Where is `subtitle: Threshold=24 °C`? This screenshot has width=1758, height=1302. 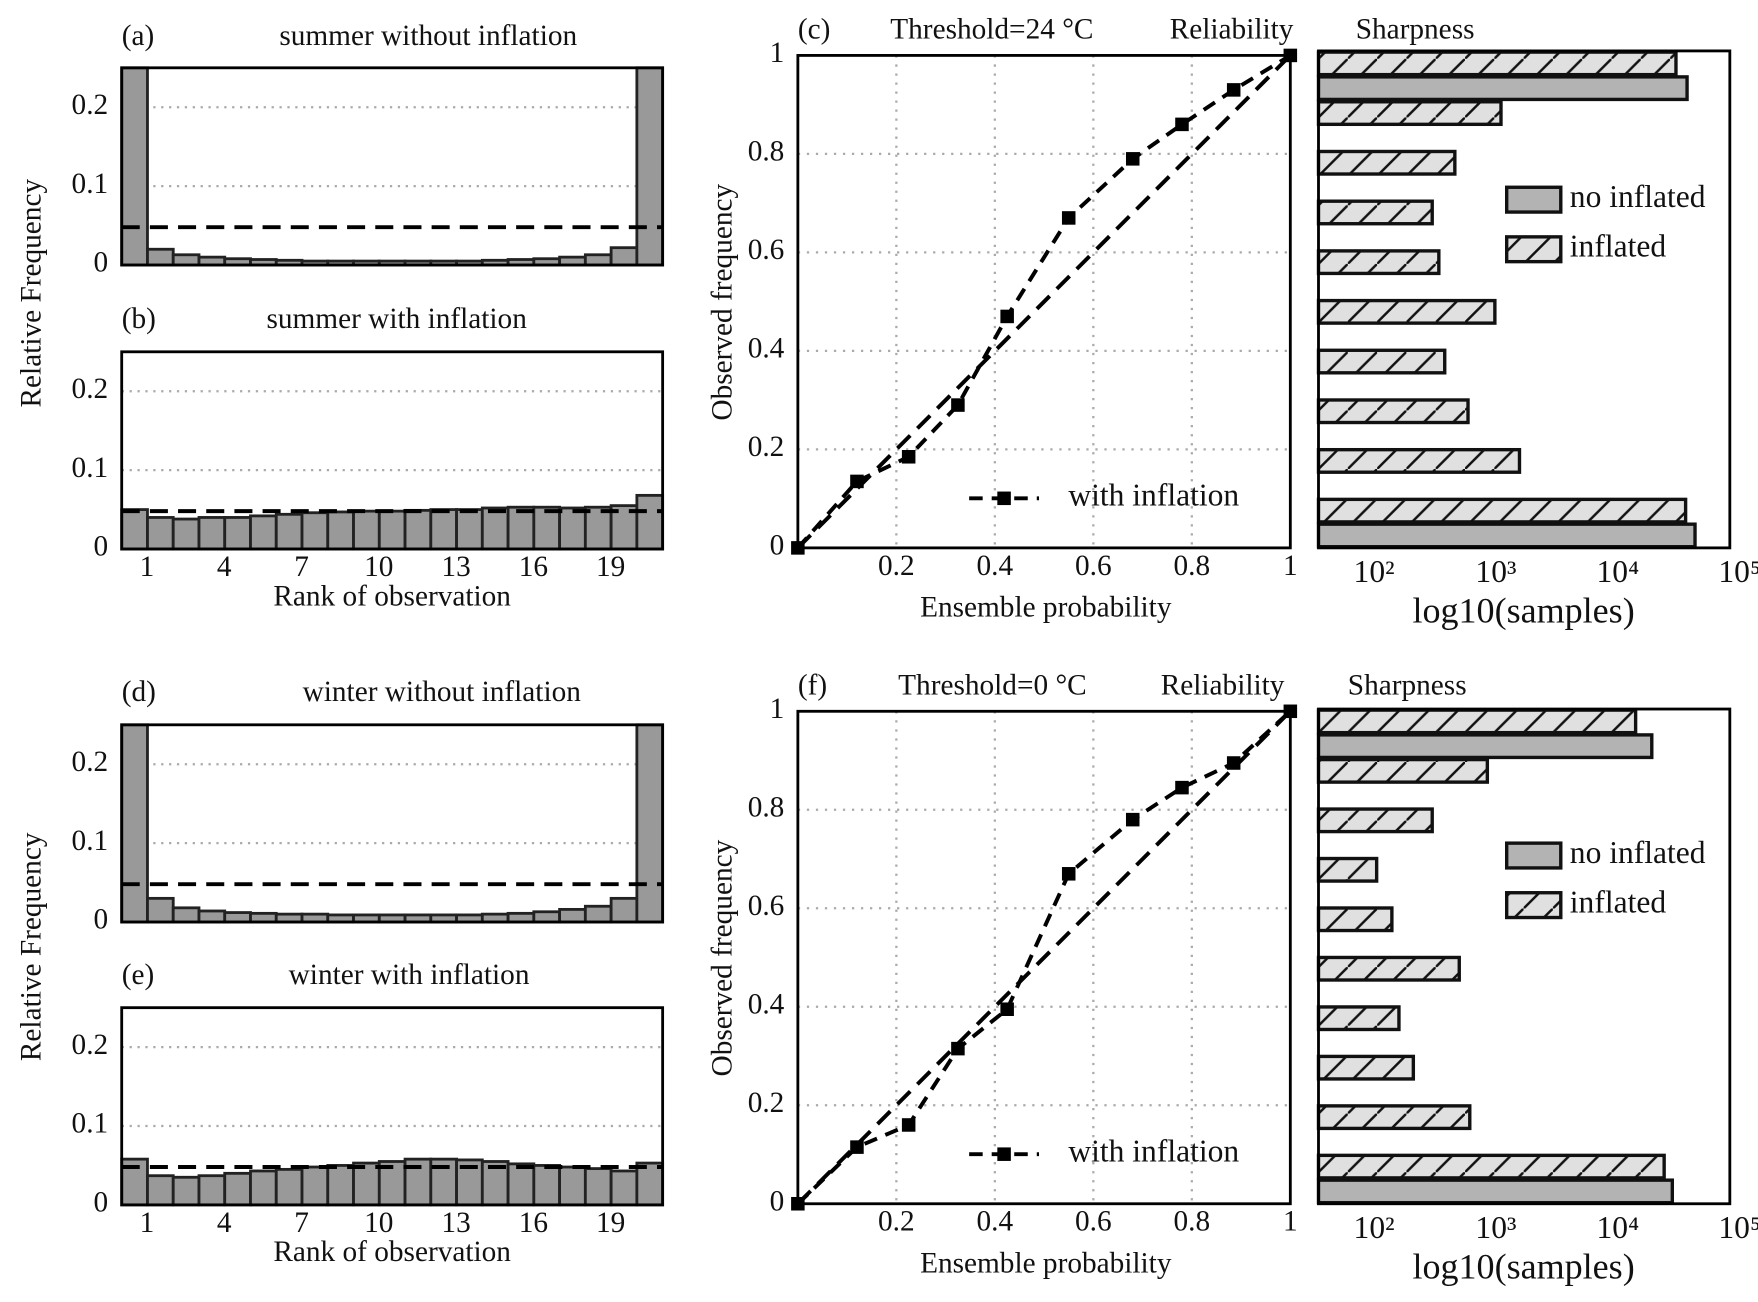 subtitle: Threshold=24 °C is located at coordinates (991, 29).